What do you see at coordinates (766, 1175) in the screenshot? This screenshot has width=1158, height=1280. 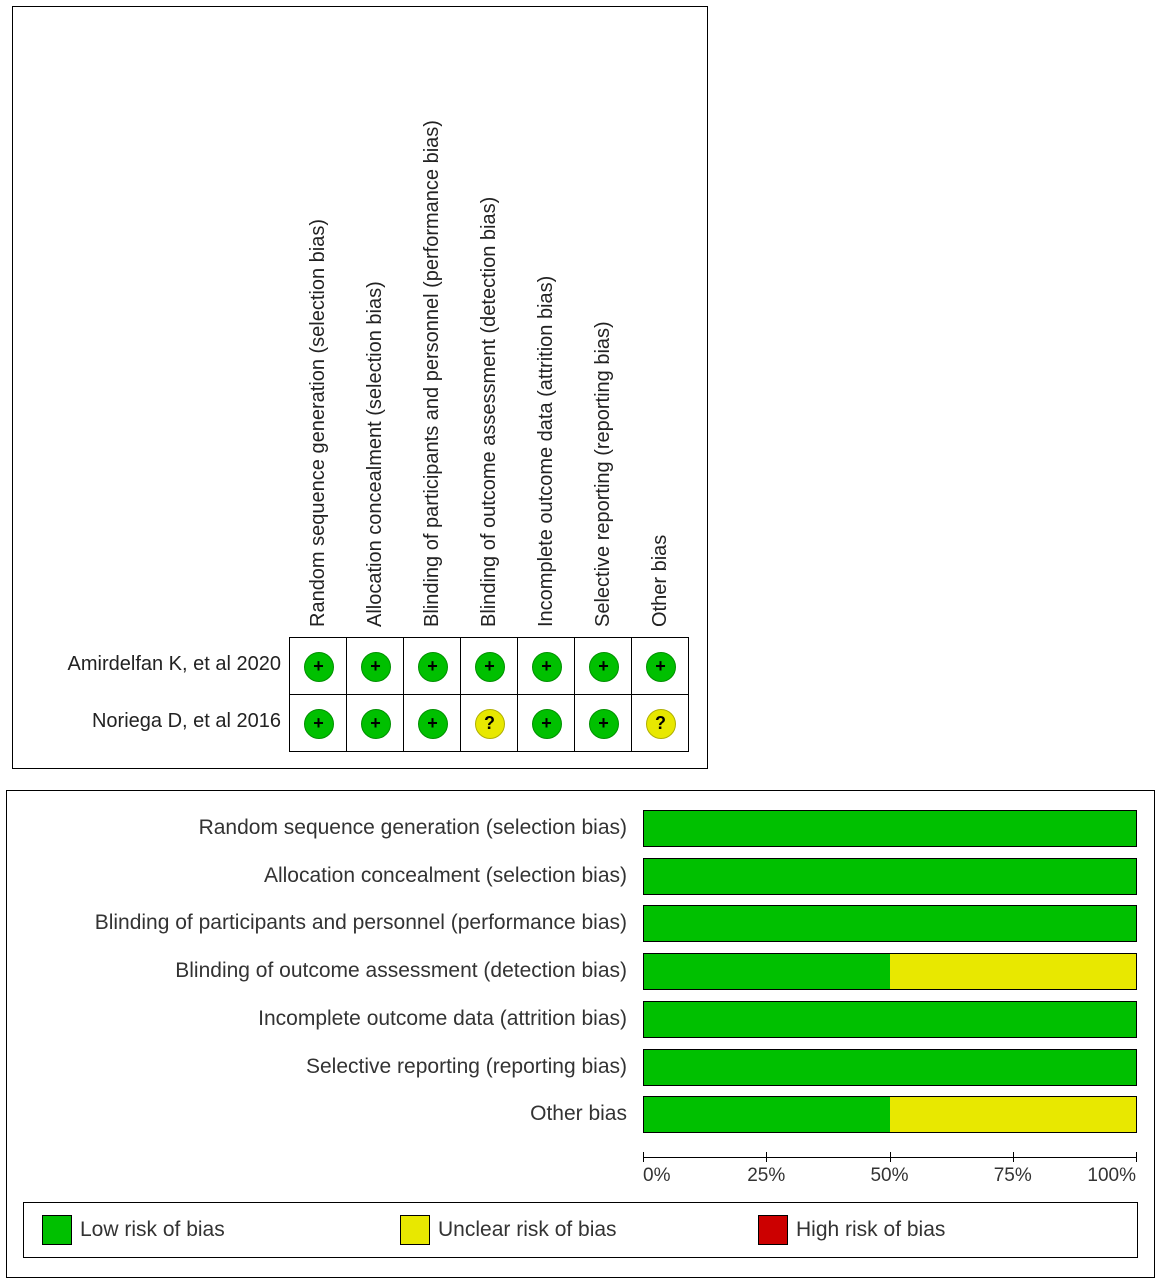 I see `axis-tick-label: 25%` at bounding box center [766, 1175].